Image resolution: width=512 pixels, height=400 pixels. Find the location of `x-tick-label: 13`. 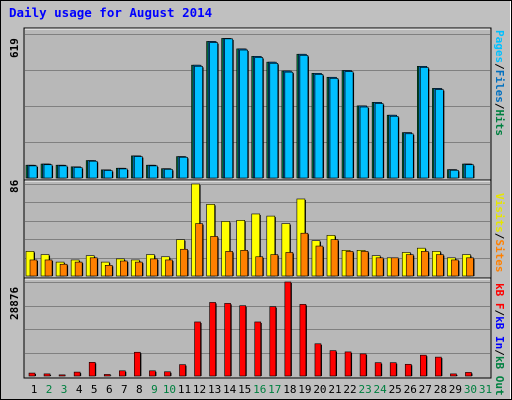

x-tick-label: 13 is located at coordinates (214, 389).